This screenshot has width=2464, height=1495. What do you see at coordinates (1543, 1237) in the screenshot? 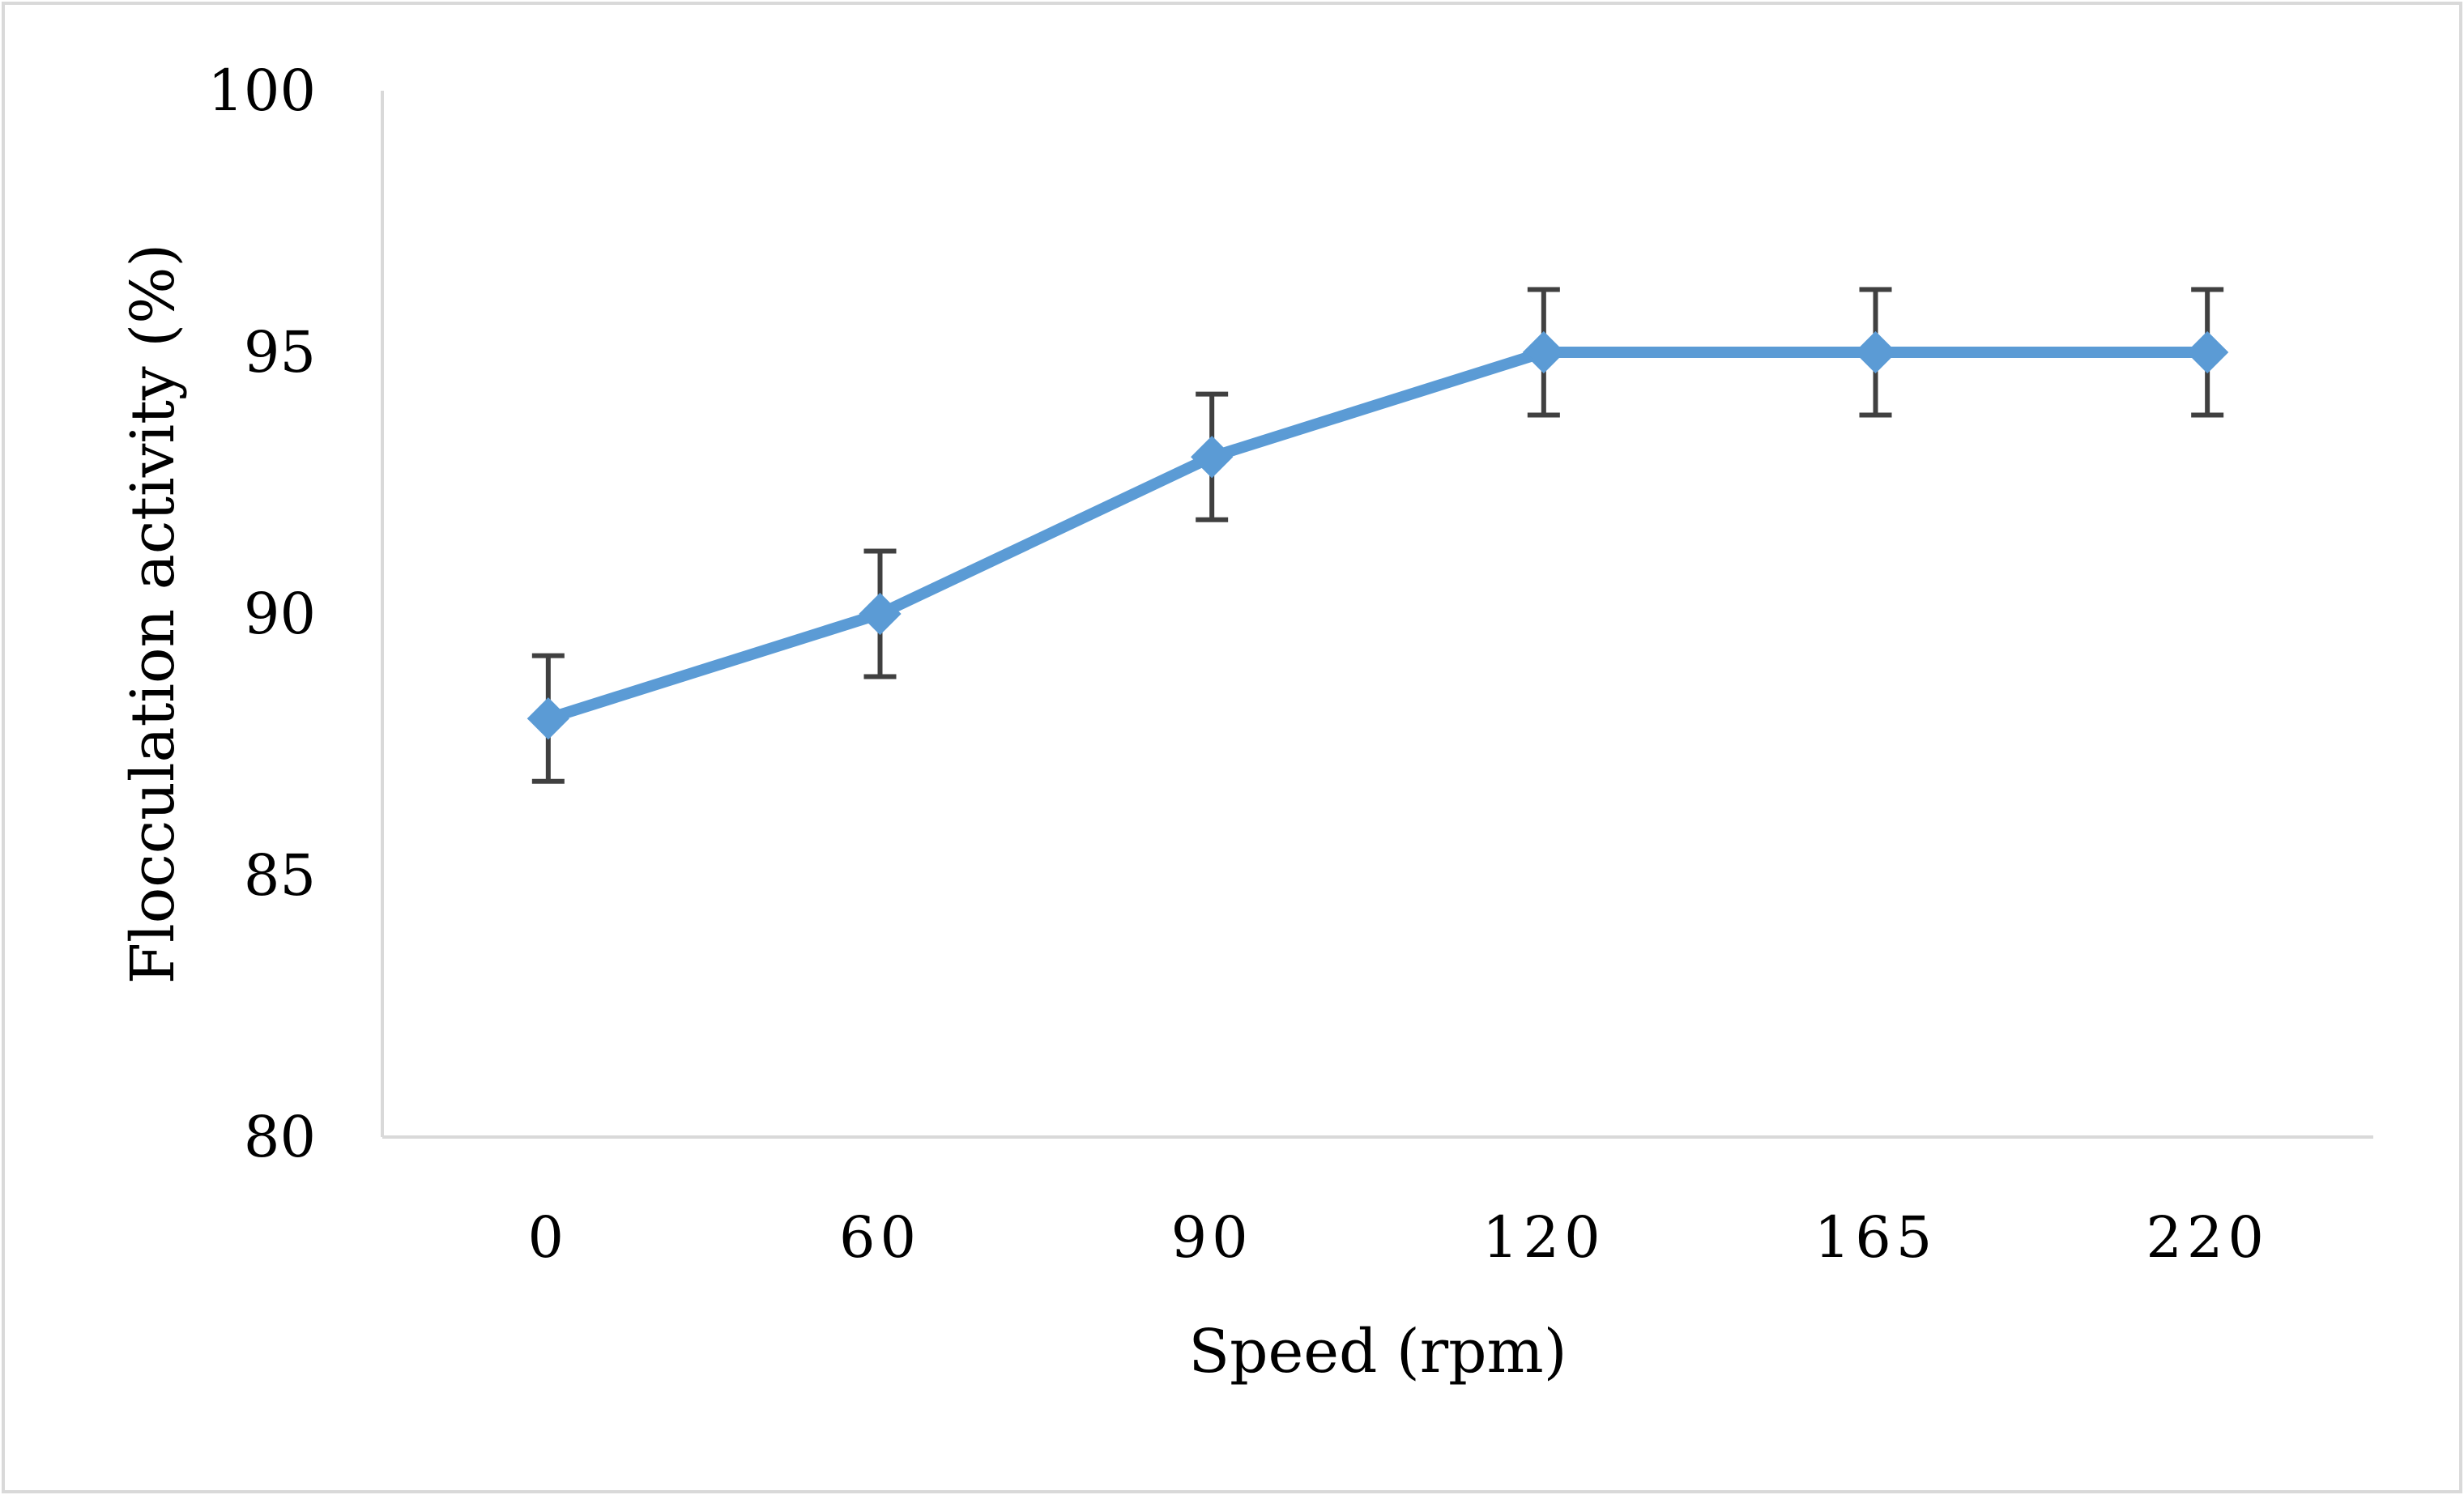
I see `x-tick-label: 120` at bounding box center [1543, 1237].